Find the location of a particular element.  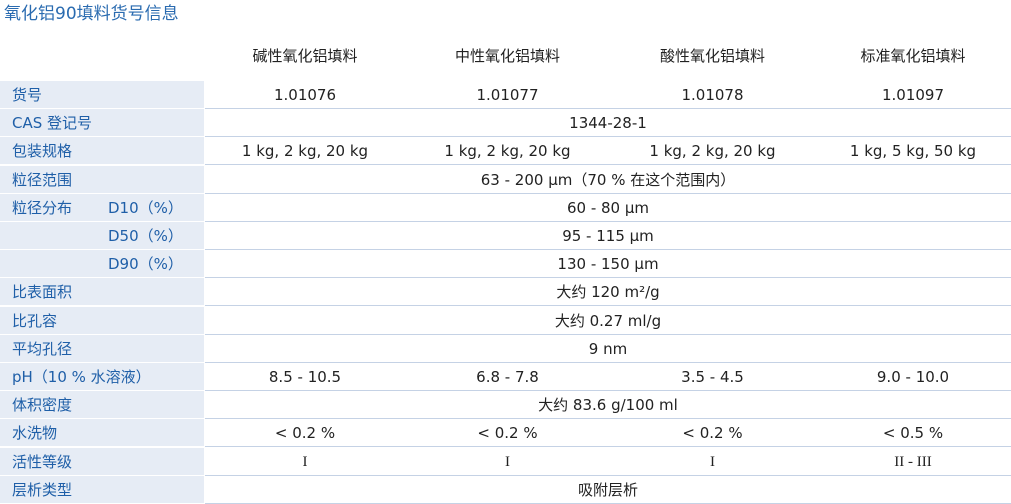

row-label: 层析类型 is located at coordinates (42, 489).